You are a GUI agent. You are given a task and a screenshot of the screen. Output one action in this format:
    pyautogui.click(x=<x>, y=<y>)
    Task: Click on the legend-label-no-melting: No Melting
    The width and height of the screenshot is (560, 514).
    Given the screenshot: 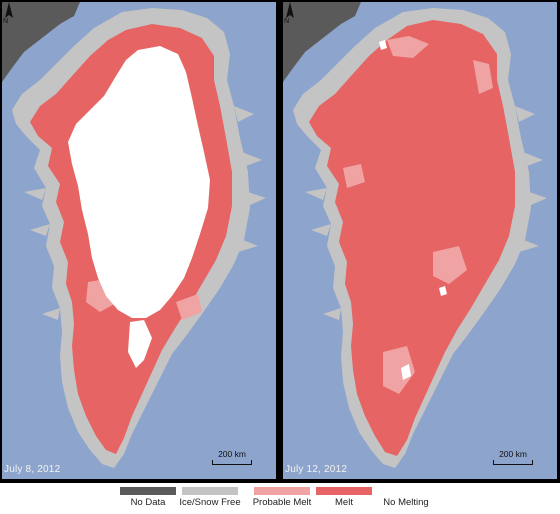 What is the action you would take?
    pyautogui.click(x=406, y=502)
    